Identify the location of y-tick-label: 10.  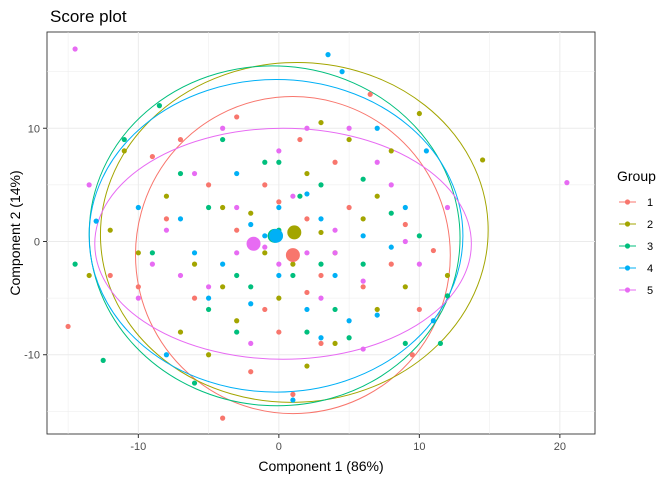
(34, 129).